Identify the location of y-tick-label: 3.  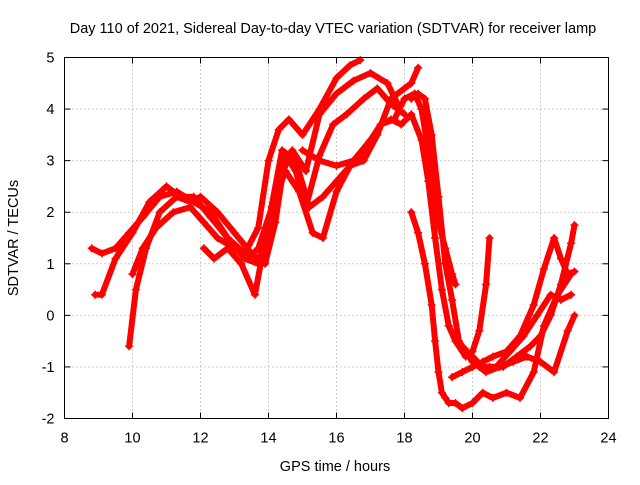
(50, 162).